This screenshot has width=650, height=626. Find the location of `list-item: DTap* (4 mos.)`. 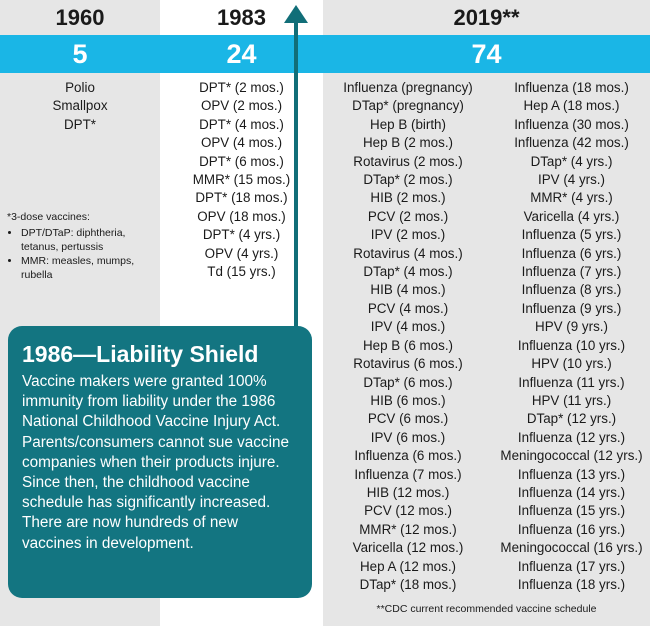

list-item: DTap* (4 mos.) is located at coordinates (408, 272).